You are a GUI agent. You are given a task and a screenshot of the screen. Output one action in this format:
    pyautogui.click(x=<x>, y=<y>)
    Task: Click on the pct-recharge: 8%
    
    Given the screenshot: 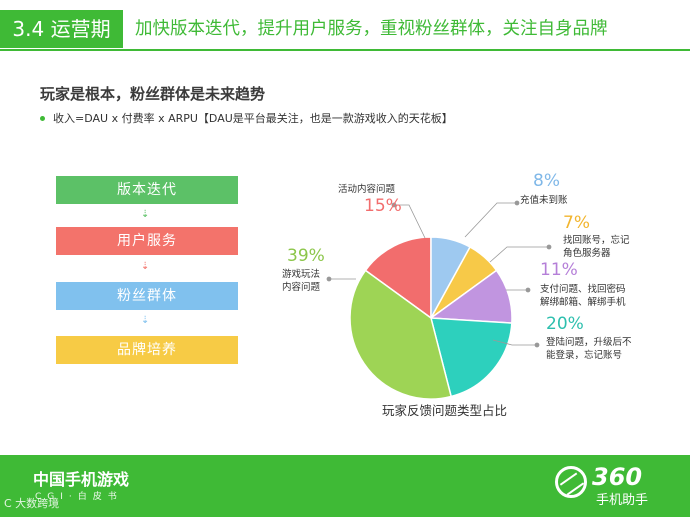 What is the action you would take?
    pyautogui.click(x=546, y=181)
    